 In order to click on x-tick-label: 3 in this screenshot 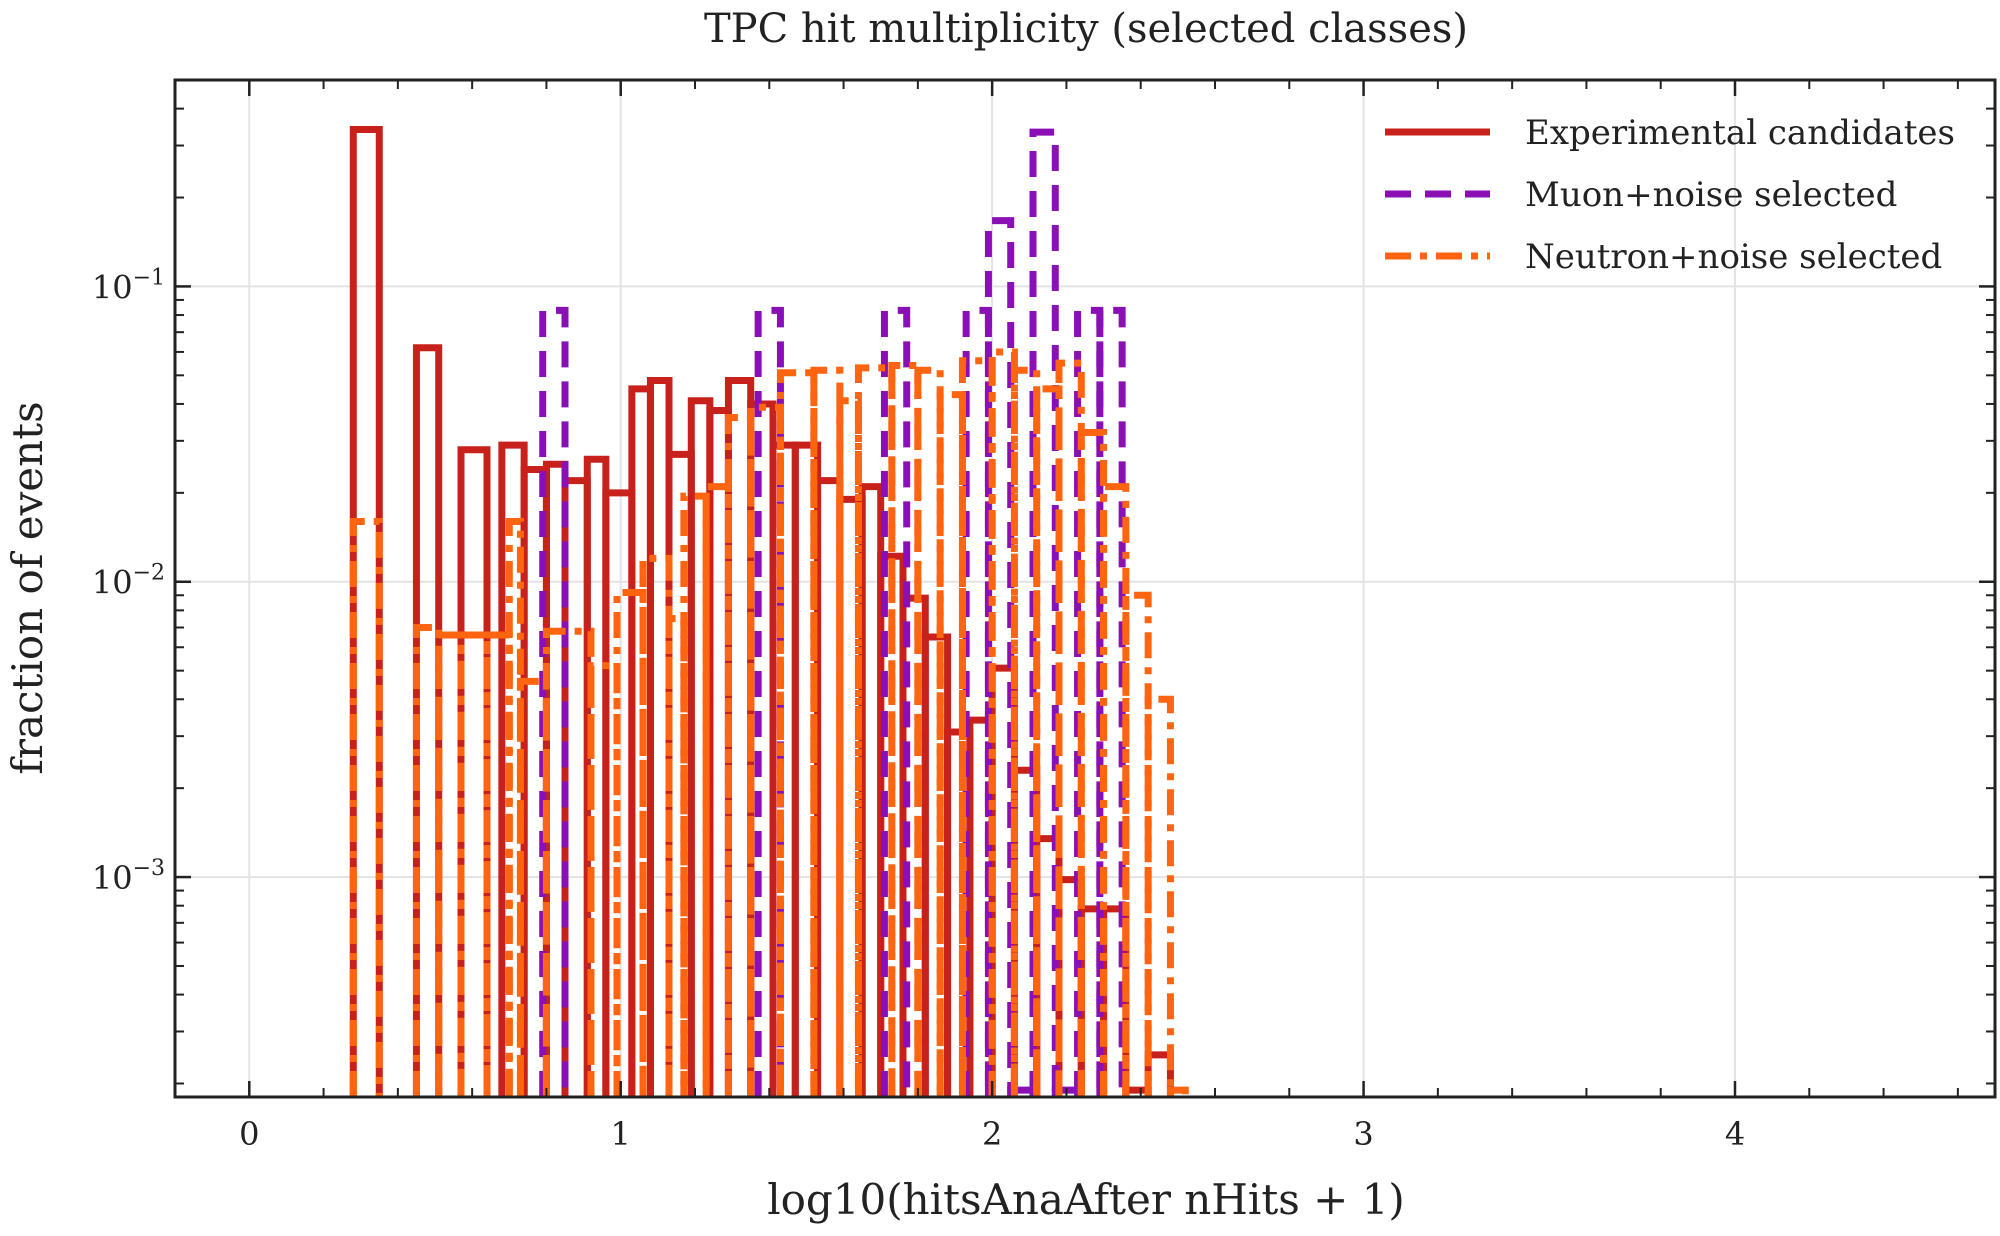, I will do `click(1363, 1134)`.